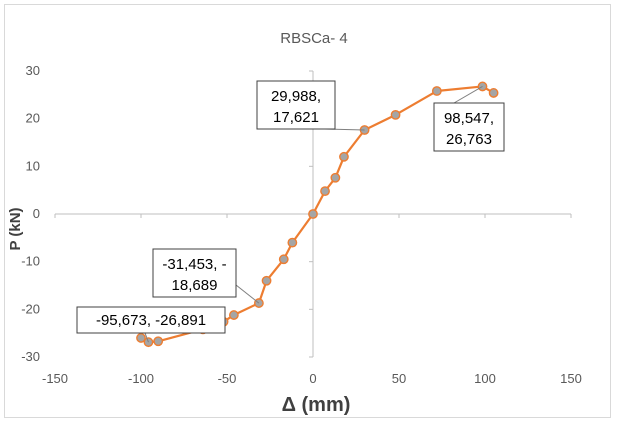 This screenshot has height=424, width=617. I want to click on y-tick-labels: 30 20 10 0 -10 -20 -30, so click(30, 213).